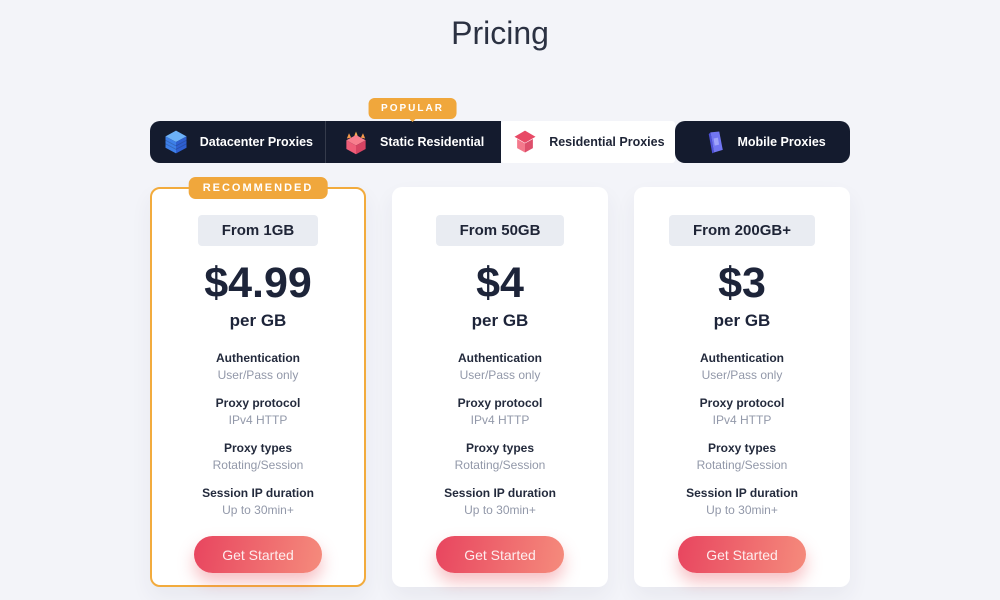  Describe the element at coordinates (500, 33) in the screenshot. I see `page-title: Pricing` at that location.